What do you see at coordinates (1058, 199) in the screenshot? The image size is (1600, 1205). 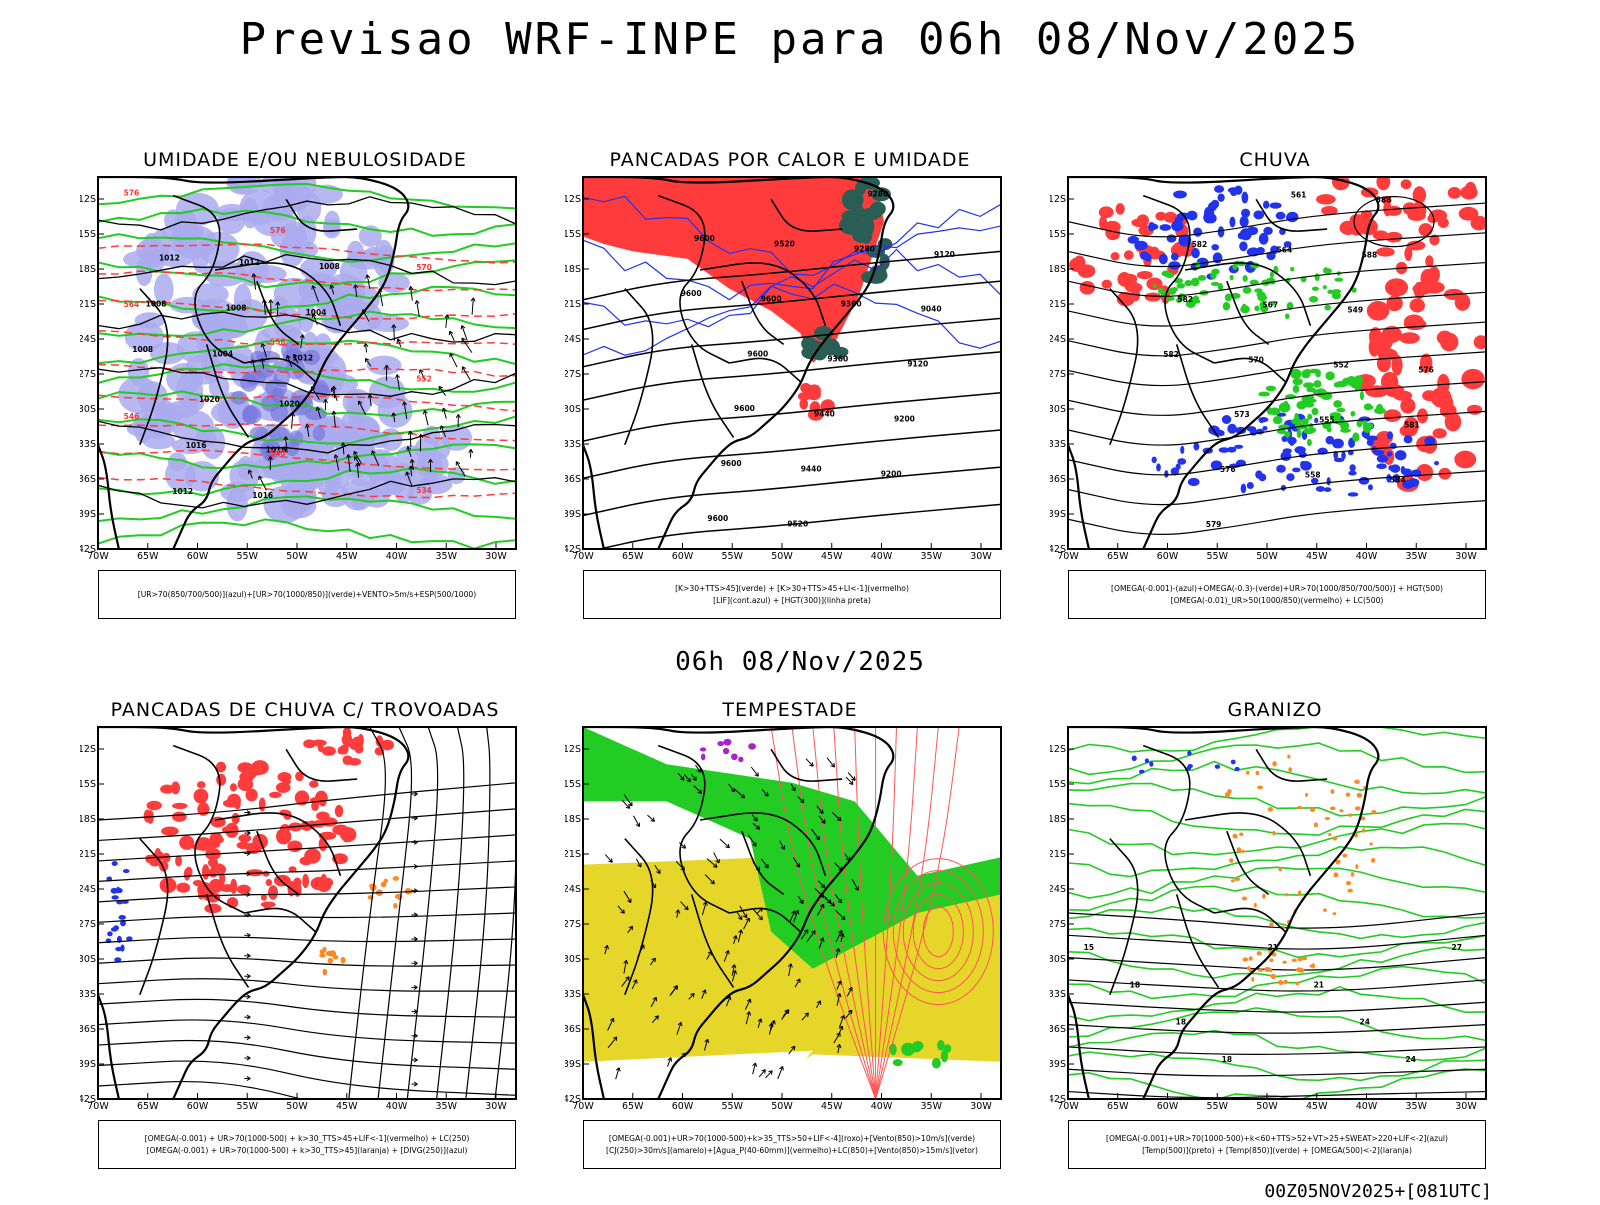 I see `lat-label: 12S` at bounding box center [1058, 199].